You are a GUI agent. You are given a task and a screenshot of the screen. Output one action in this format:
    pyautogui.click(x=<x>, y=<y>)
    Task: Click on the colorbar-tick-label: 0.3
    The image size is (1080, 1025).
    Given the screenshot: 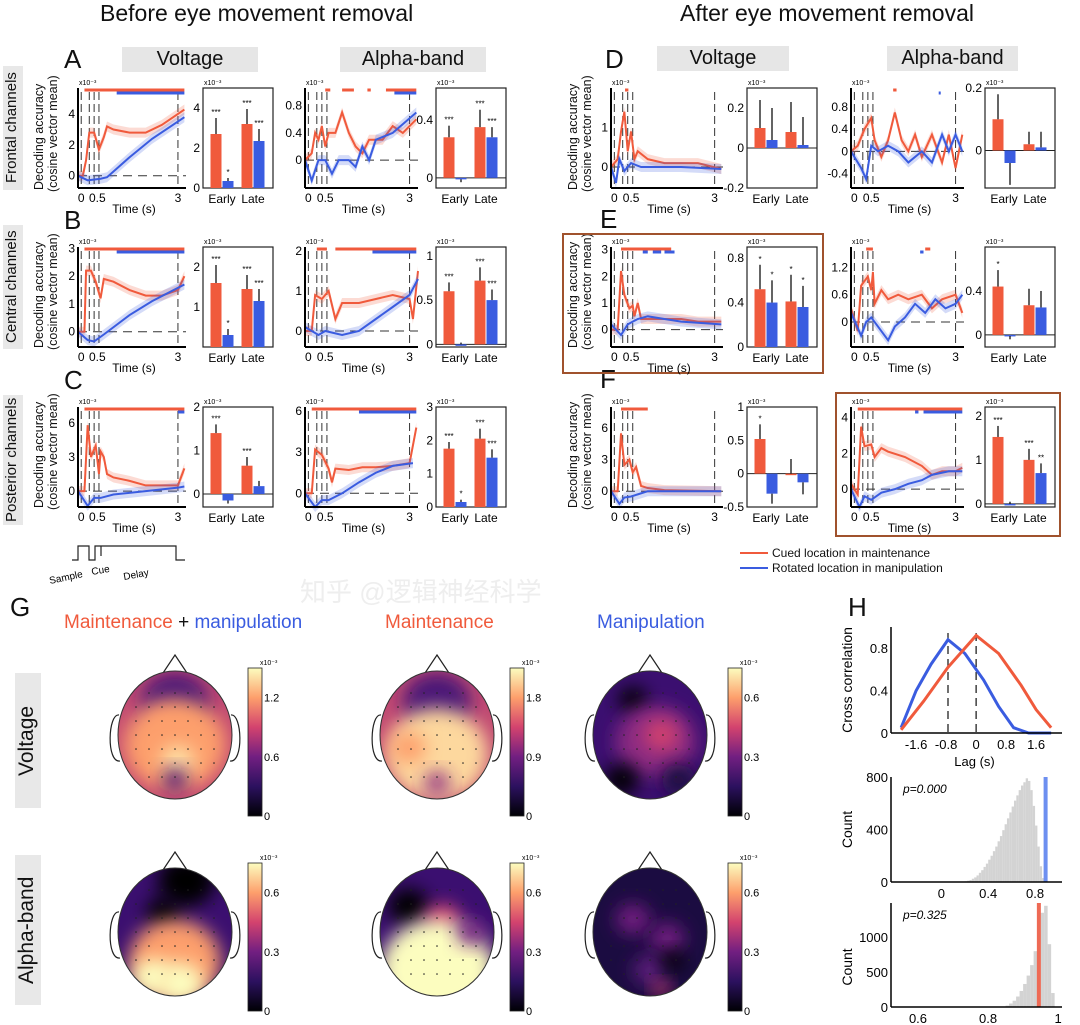 What is the action you would take?
    pyautogui.click(x=751, y=953)
    